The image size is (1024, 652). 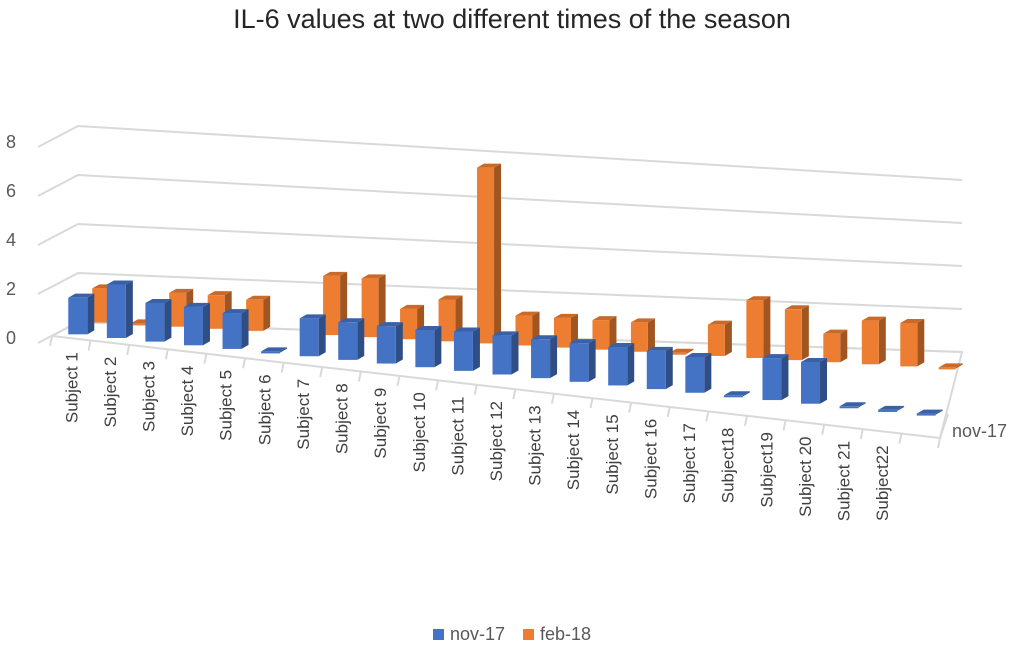 What do you see at coordinates (149, 396) in the screenshot?
I see `x-category-label: Subject 3` at bounding box center [149, 396].